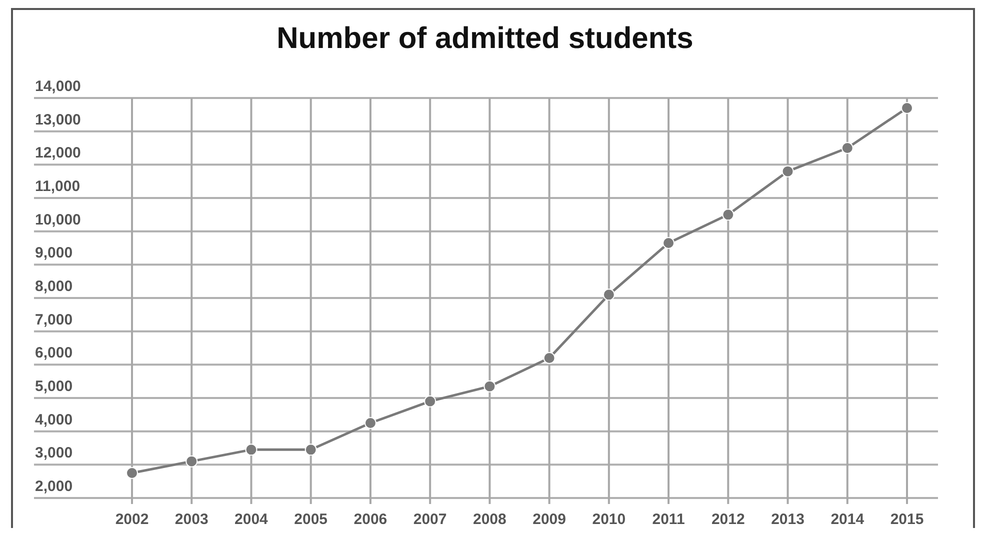 This screenshot has width=986, height=537. What do you see at coordinates (58, 86) in the screenshot?
I see `y-tick-label: 14,000` at bounding box center [58, 86].